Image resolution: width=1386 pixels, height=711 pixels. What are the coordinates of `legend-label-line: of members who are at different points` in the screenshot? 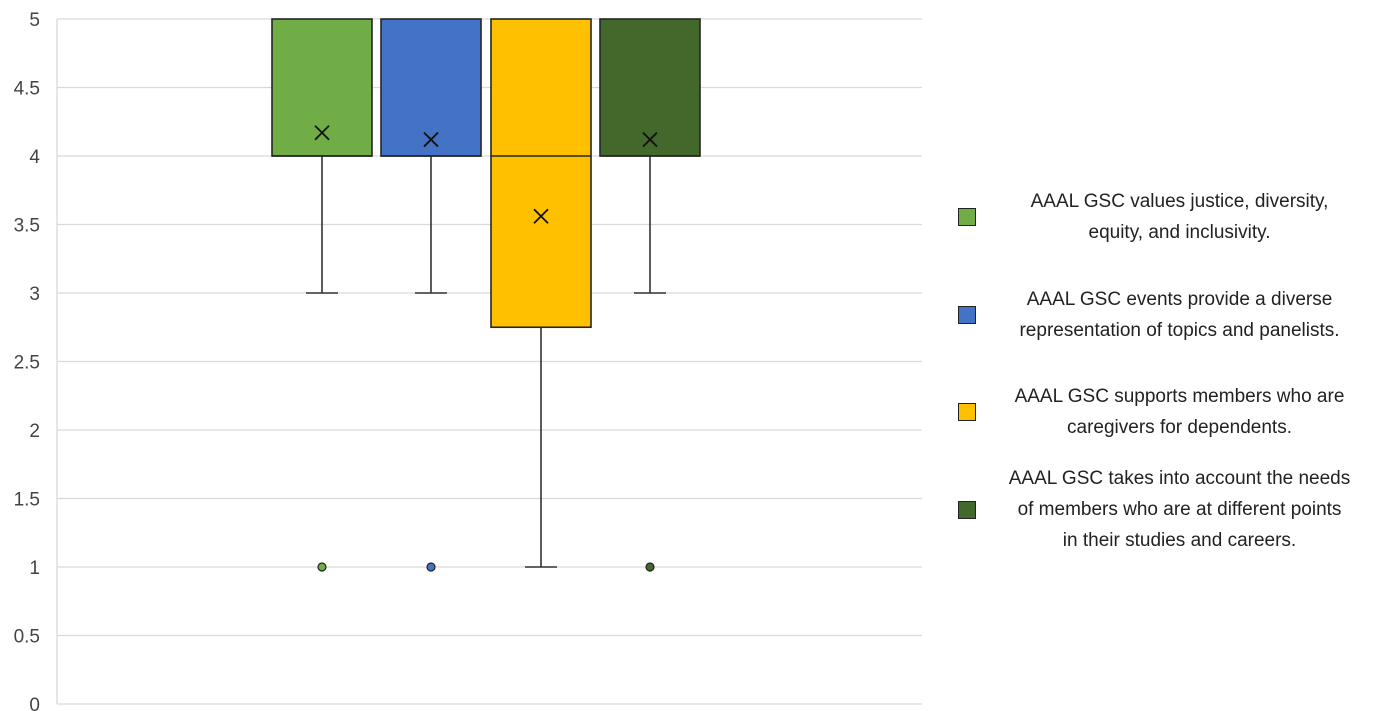 It's located at (1179, 509).